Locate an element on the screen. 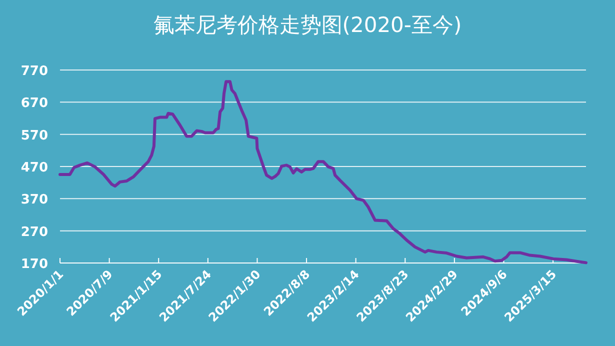 This screenshot has width=615, height=346. y-tick-label: 670 is located at coordinates (34, 104).